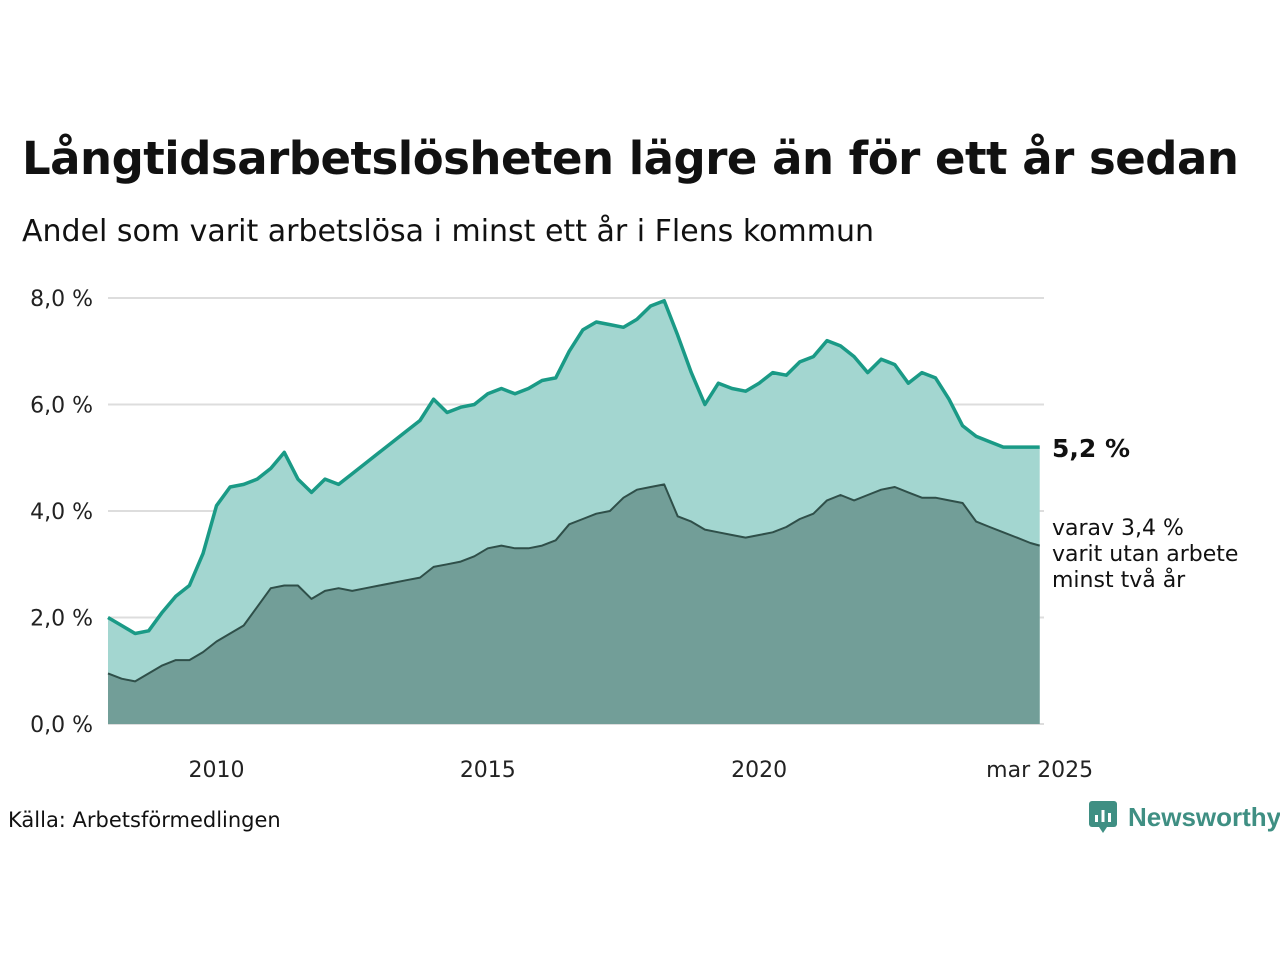  What do you see at coordinates (144, 820) in the screenshot?
I see `source-note: Källa: Arbetsförmedlingen` at bounding box center [144, 820].